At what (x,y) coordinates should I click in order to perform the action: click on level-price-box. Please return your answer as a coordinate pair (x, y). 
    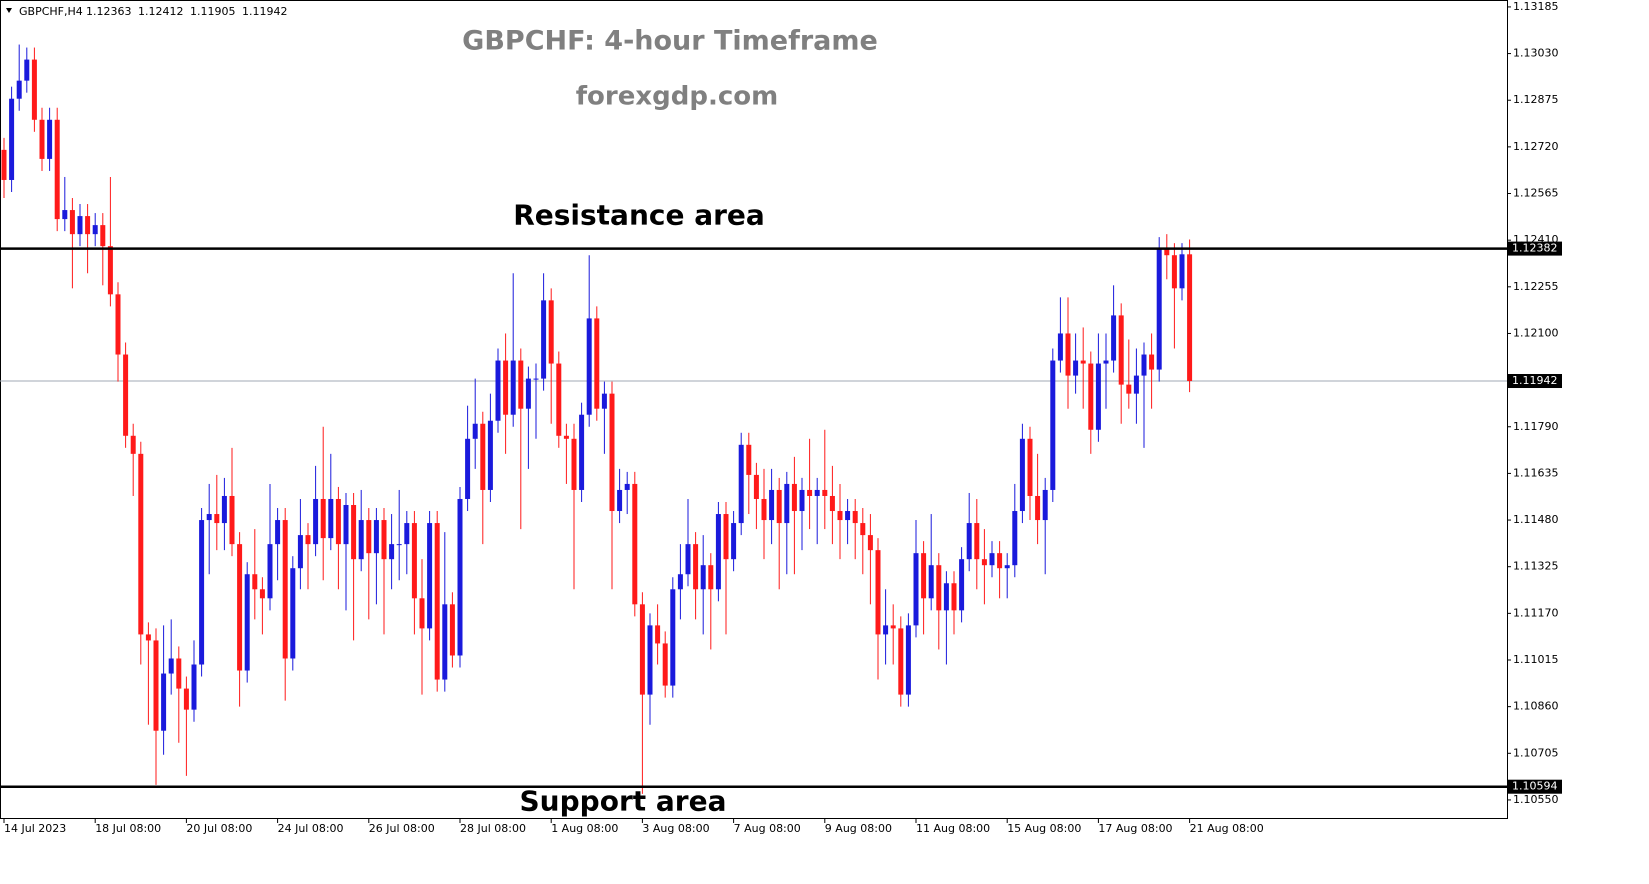
    Looking at the image, I should click on (1535, 786).